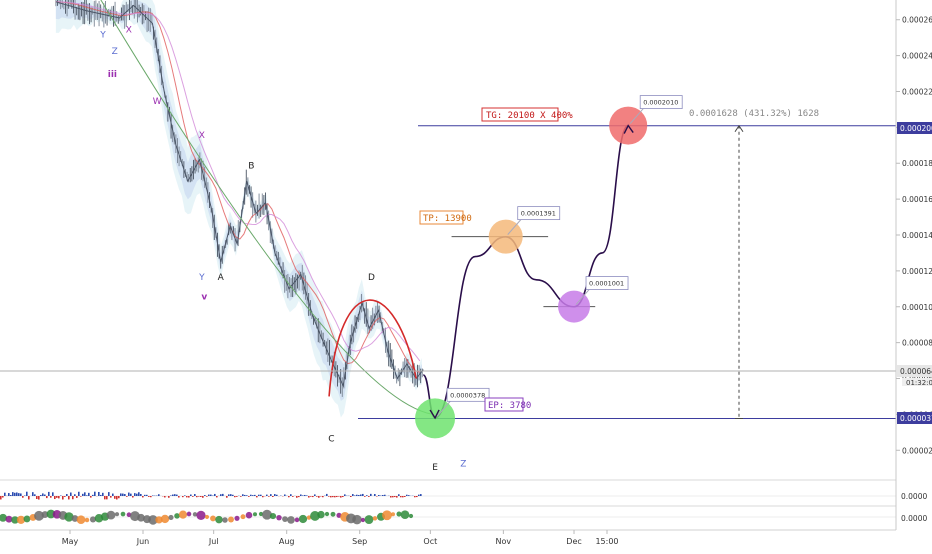  What do you see at coordinates (70, 541) in the screenshot?
I see `x-tick-label: May` at bounding box center [70, 541].